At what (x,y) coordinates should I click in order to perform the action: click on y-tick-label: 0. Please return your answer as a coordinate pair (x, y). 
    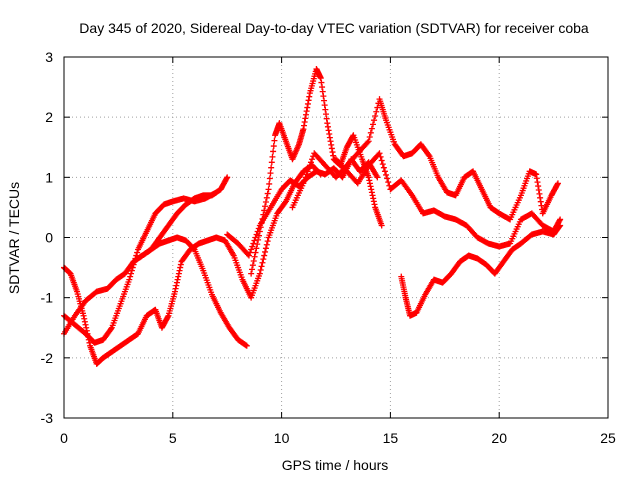
    Looking at the image, I should click on (49, 238).